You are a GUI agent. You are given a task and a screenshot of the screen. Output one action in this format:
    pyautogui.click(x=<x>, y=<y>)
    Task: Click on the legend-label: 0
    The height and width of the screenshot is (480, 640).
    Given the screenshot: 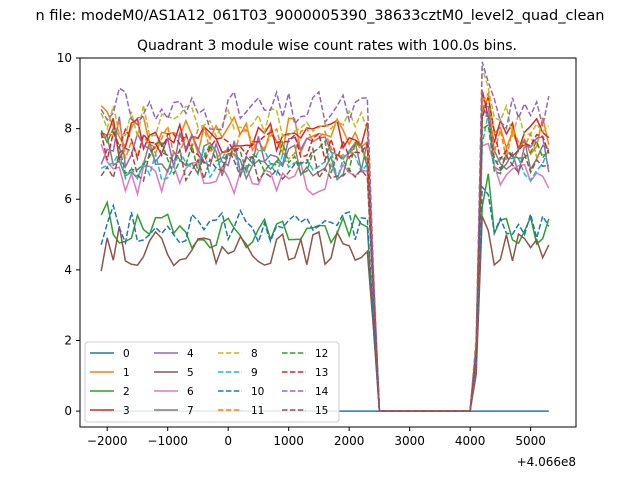 What is the action you would take?
    pyautogui.click(x=126, y=354)
    